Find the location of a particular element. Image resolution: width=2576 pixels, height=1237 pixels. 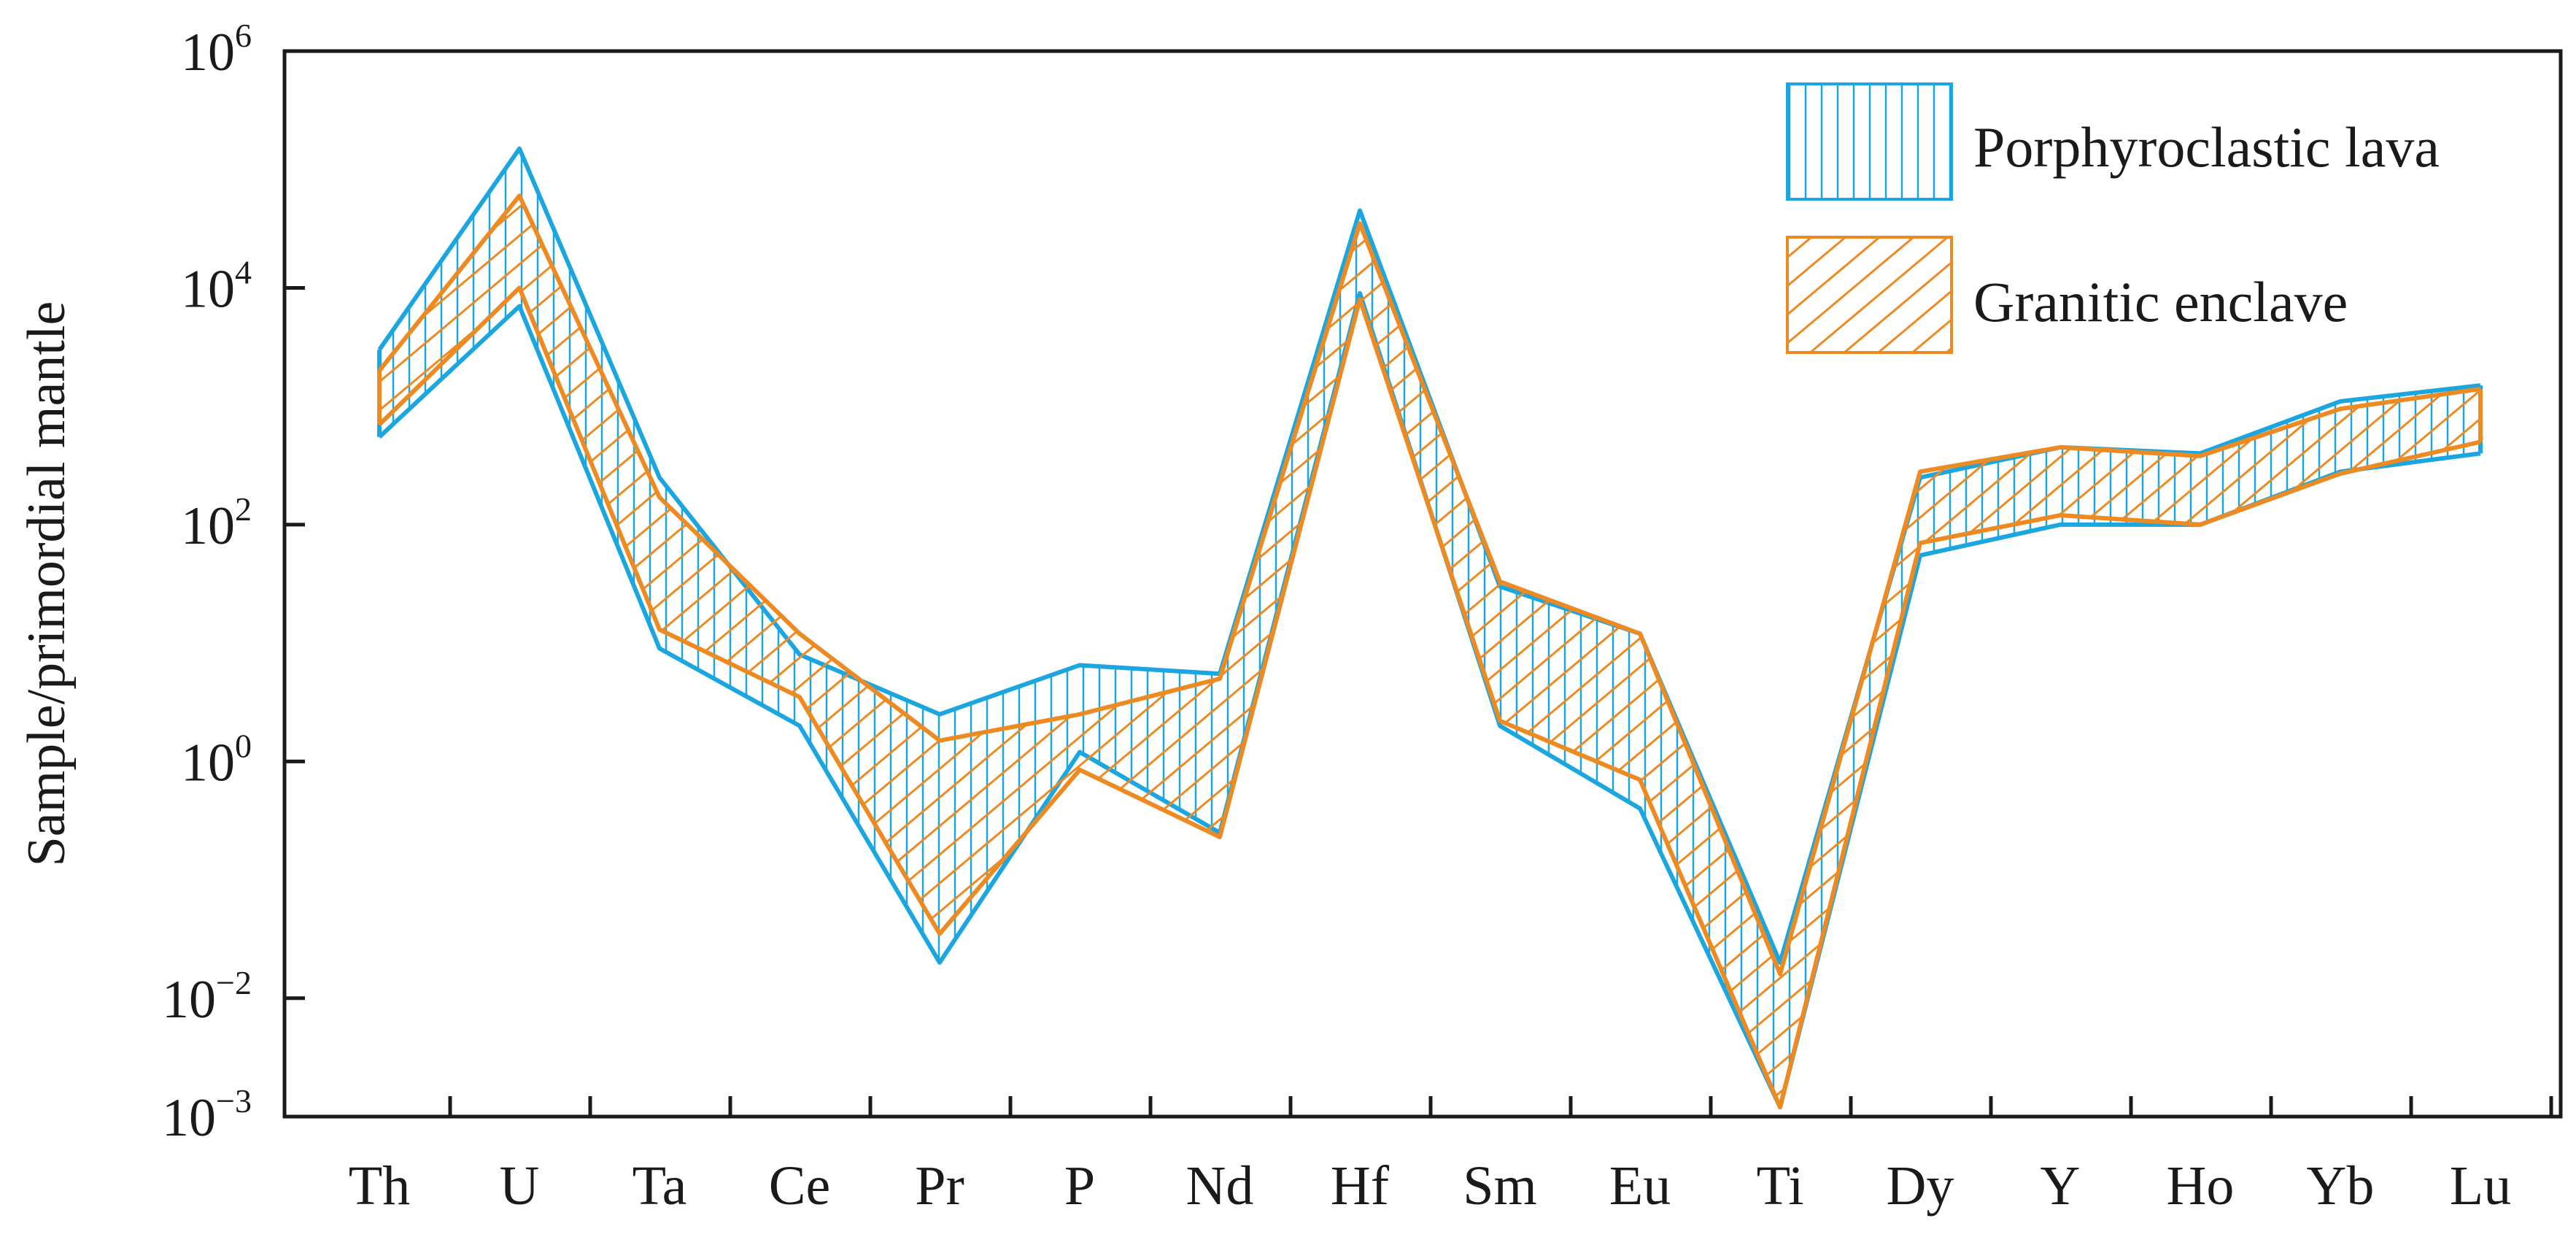

legend-swatch-granitic-enclave-hatch is located at coordinates (1869, 295).